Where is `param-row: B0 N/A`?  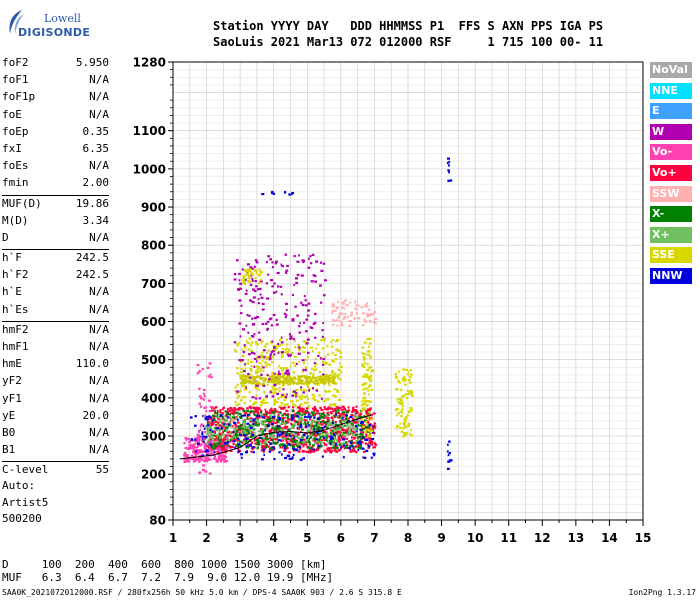
param-row: B0 N/A is located at coordinates (55, 434).